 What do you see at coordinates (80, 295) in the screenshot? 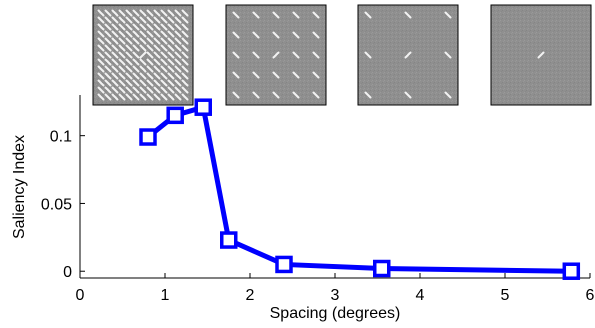
I see `x-tick-label: 0` at bounding box center [80, 295].